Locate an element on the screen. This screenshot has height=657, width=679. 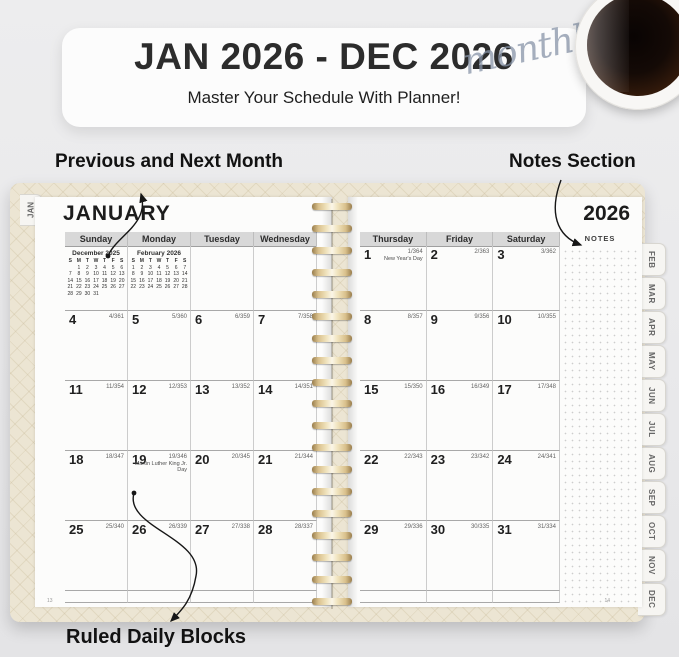
day-of-year: 28/337 is located at coordinates (303, 527).